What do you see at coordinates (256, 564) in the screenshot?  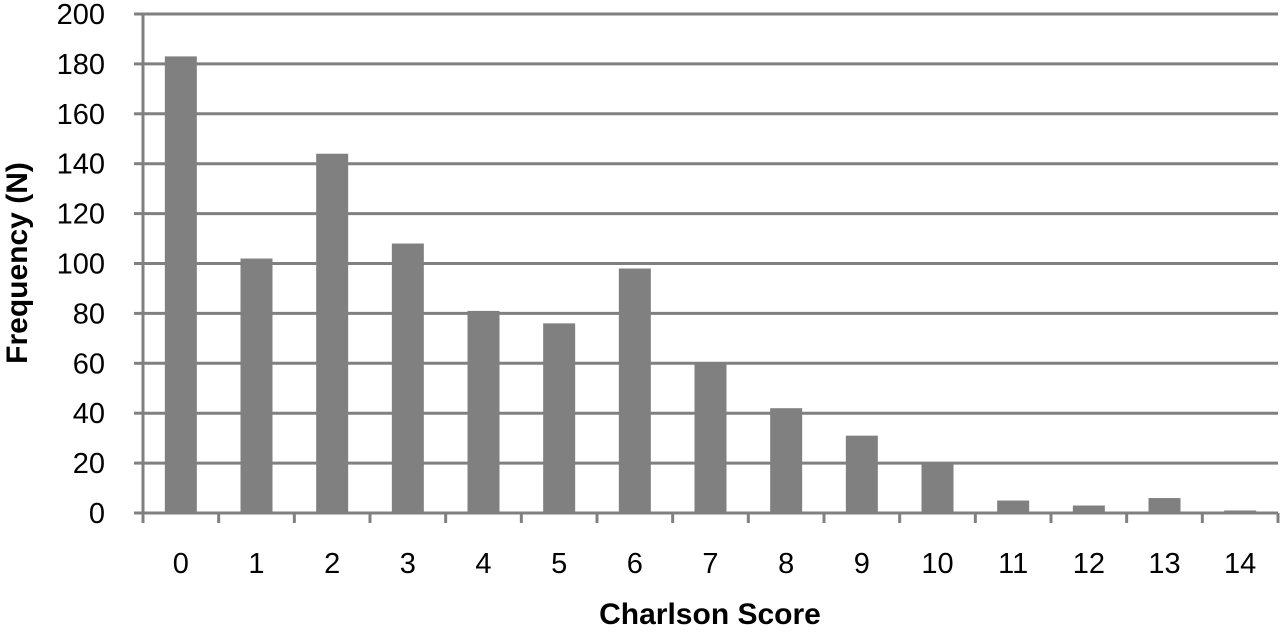 I see `x-tick-label: 1` at bounding box center [256, 564].